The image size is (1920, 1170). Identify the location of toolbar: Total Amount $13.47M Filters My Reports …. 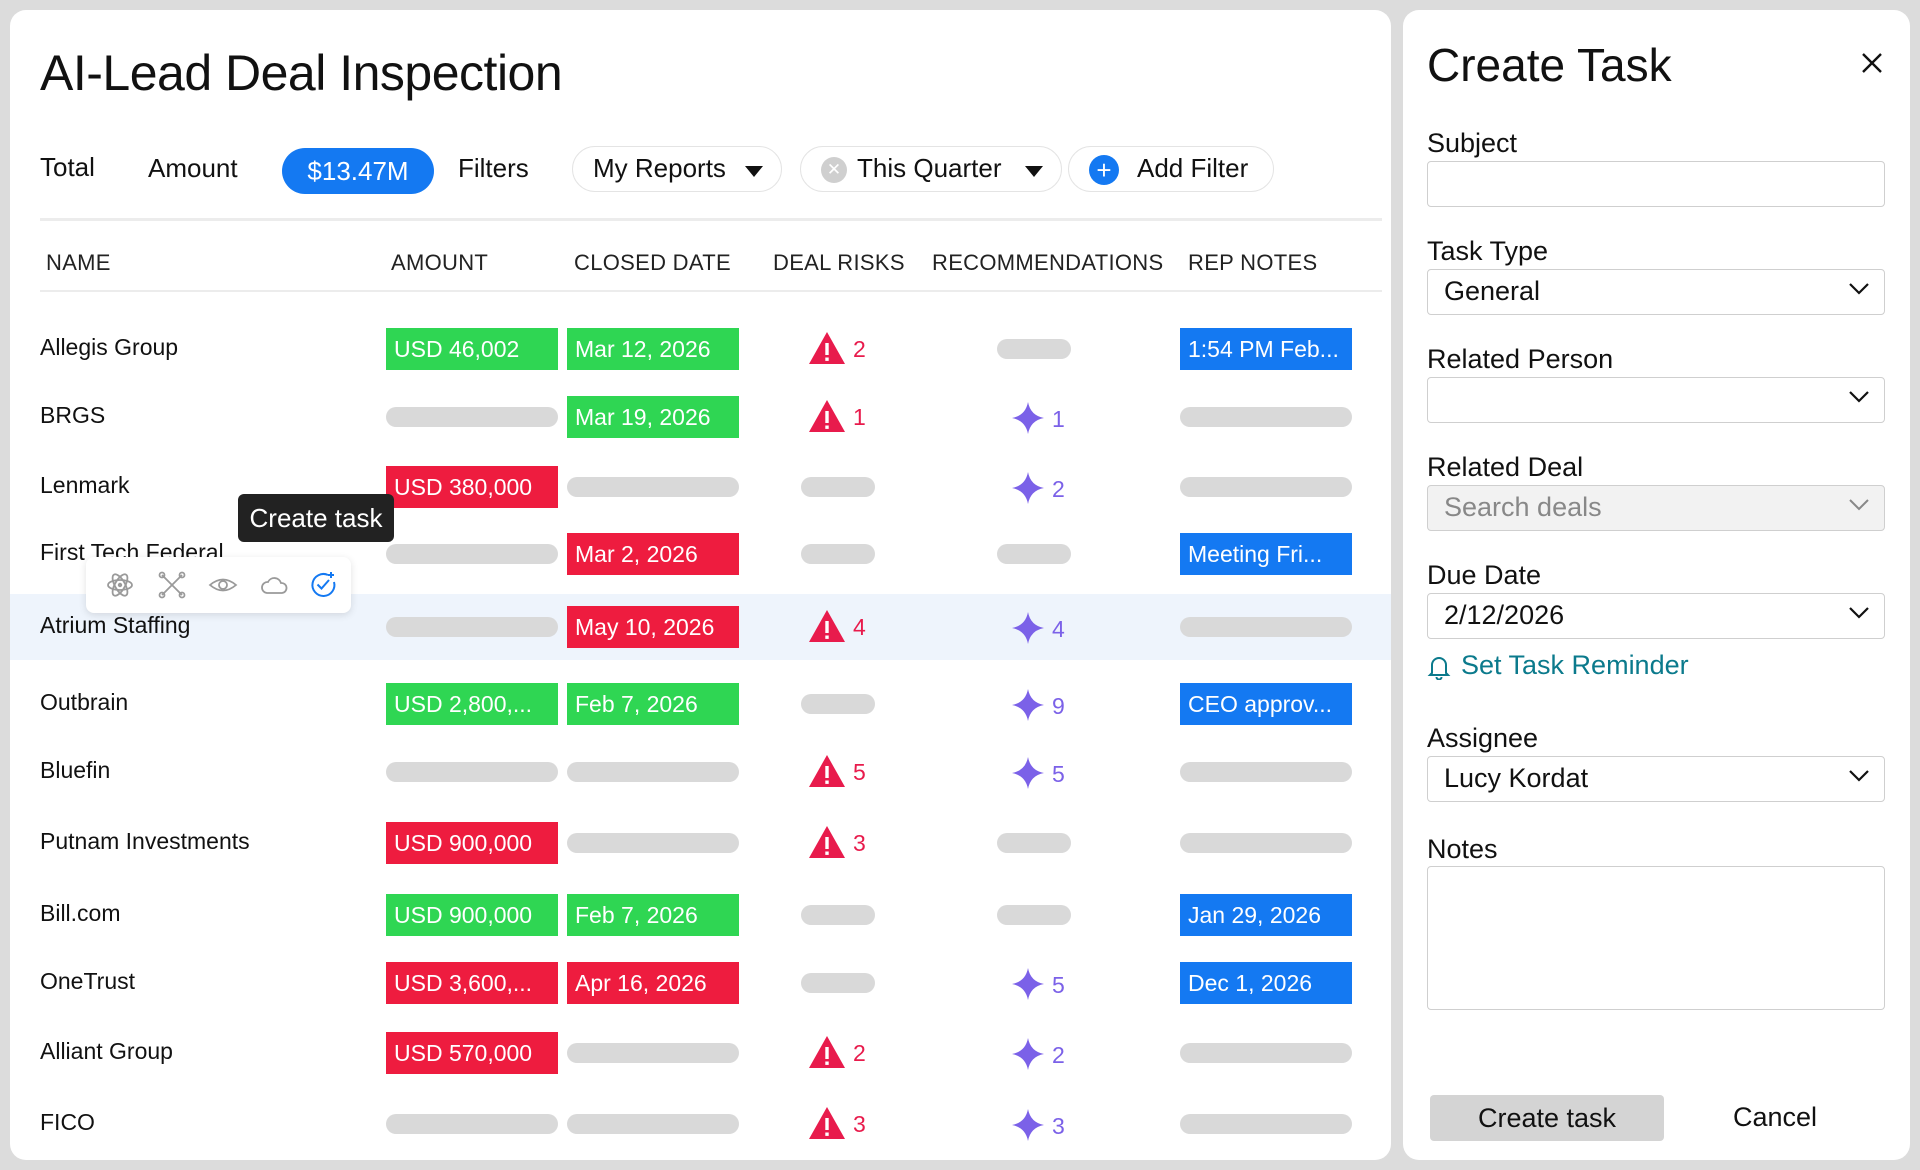
(710, 166).